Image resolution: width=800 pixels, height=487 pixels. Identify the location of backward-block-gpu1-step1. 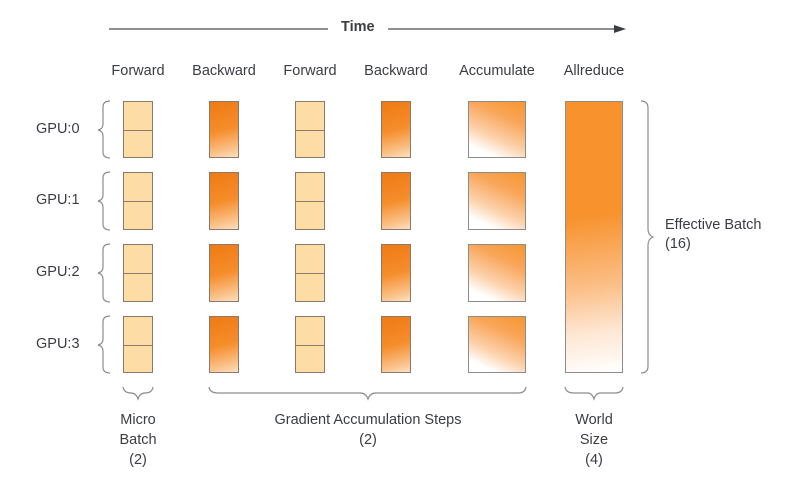
(224, 201).